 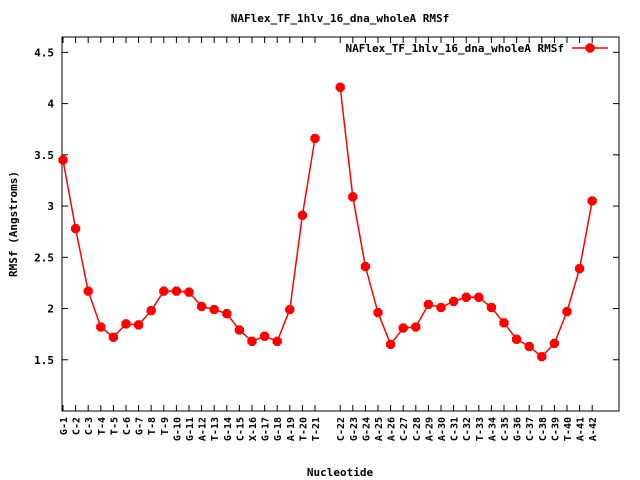 I want to click on x-tick-label: T-4, so click(x=102, y=426).